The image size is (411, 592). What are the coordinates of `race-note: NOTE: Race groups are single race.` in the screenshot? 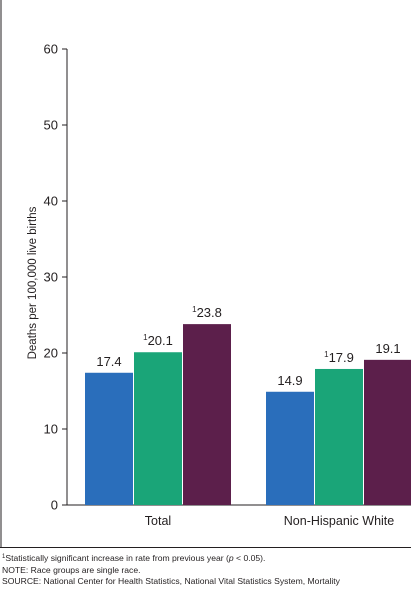 It's located at (71, 569).